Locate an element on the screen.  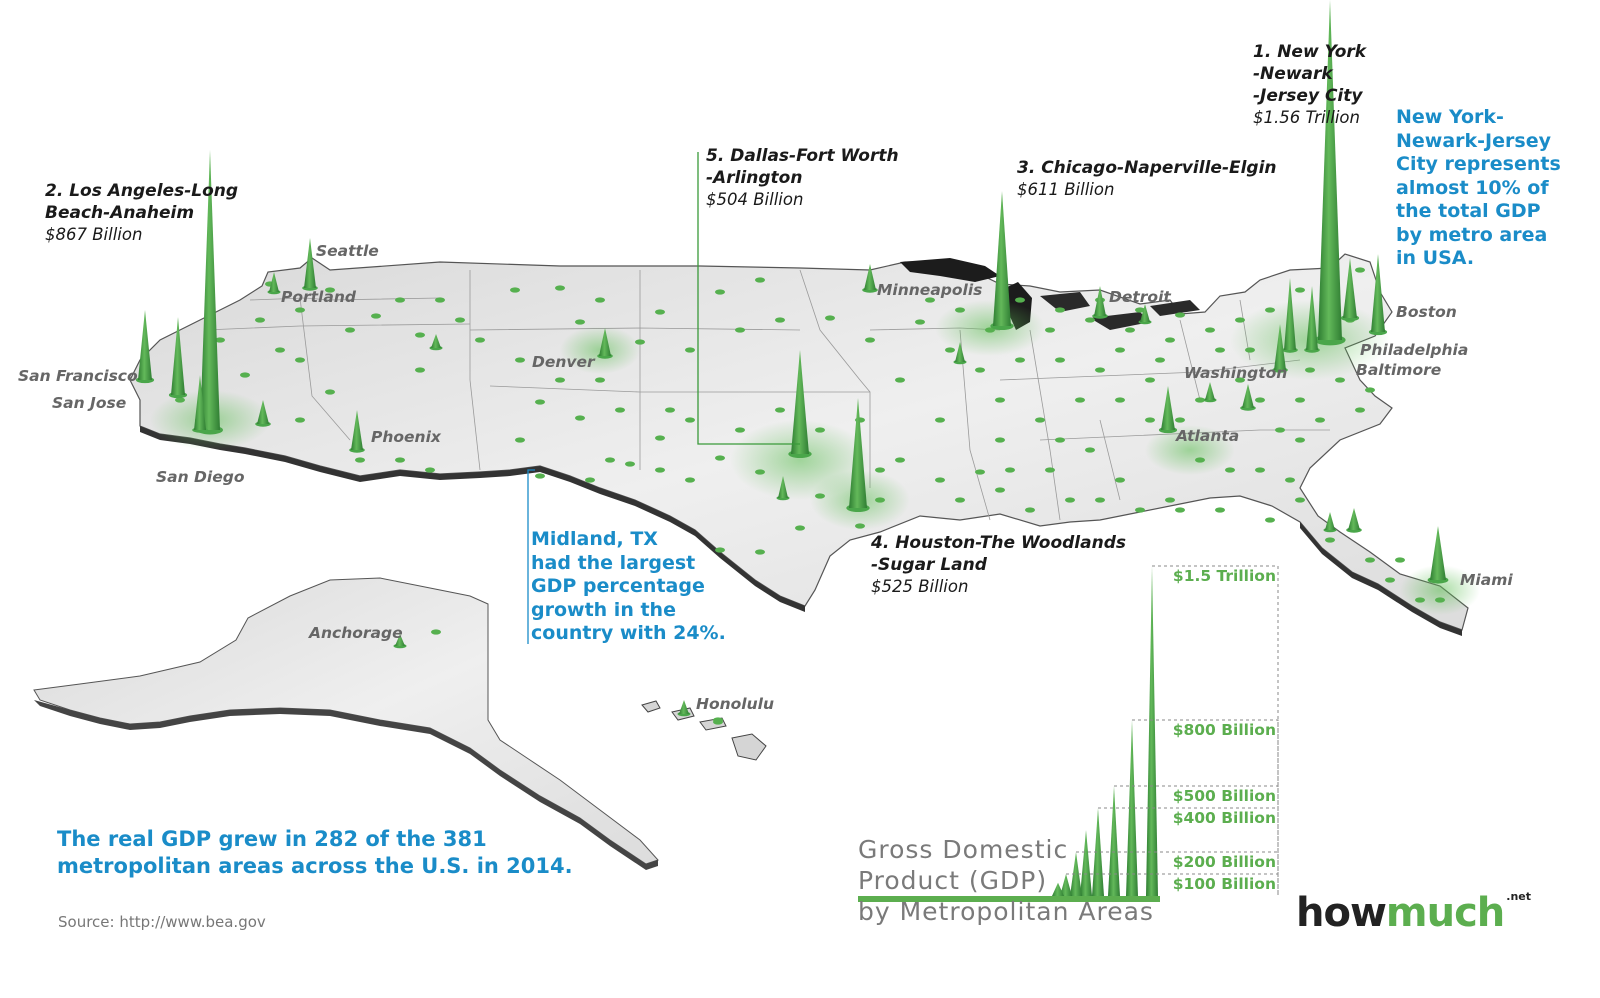
city-label-detroit: Detroit is located at coordinates (1140, 297).